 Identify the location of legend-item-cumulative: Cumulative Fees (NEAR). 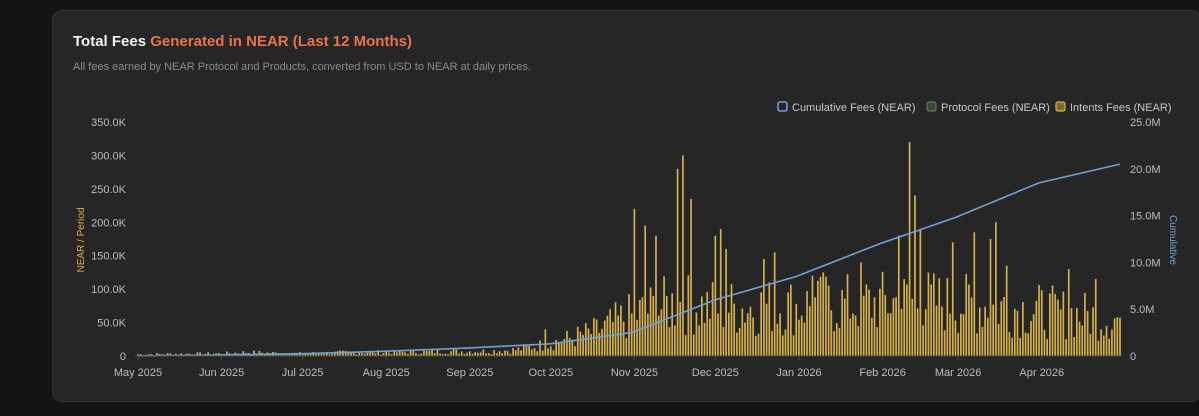
(853, 108).